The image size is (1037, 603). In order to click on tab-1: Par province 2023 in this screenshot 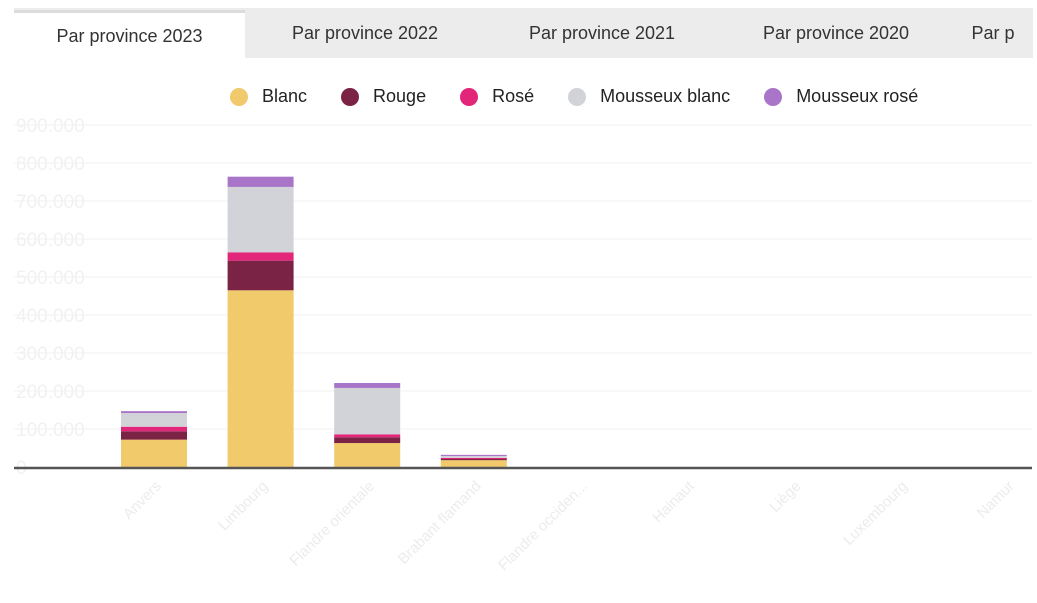, I will do `click(129, 34)`.